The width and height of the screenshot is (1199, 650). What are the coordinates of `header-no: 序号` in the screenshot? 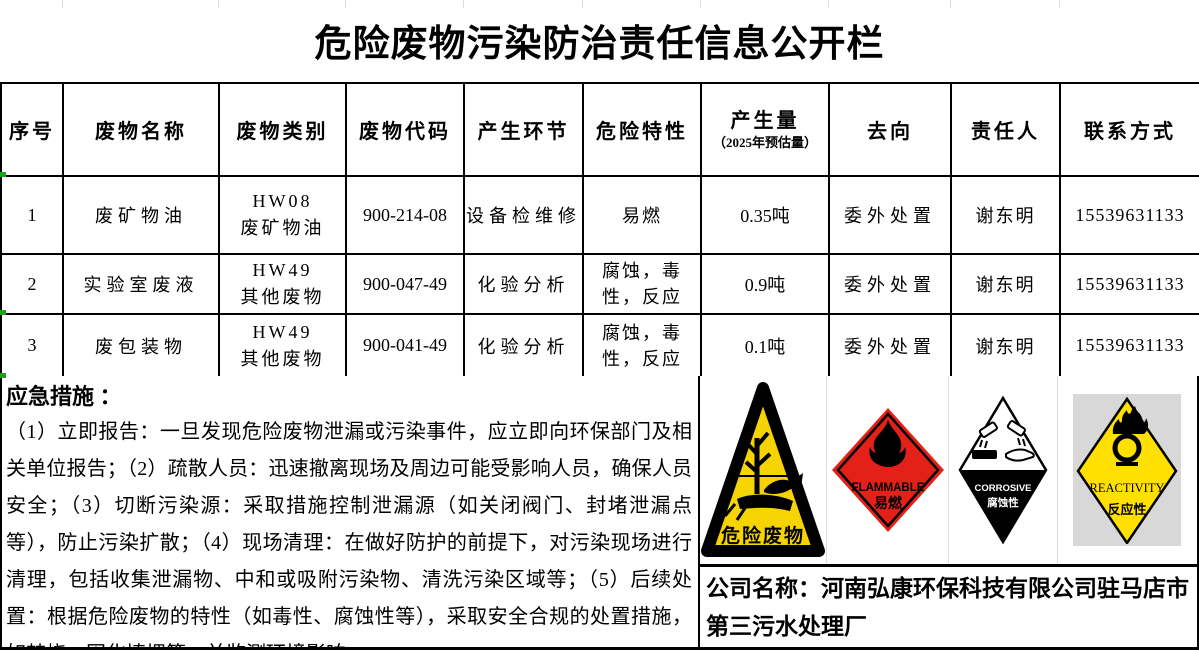 It's located at (32, 129).